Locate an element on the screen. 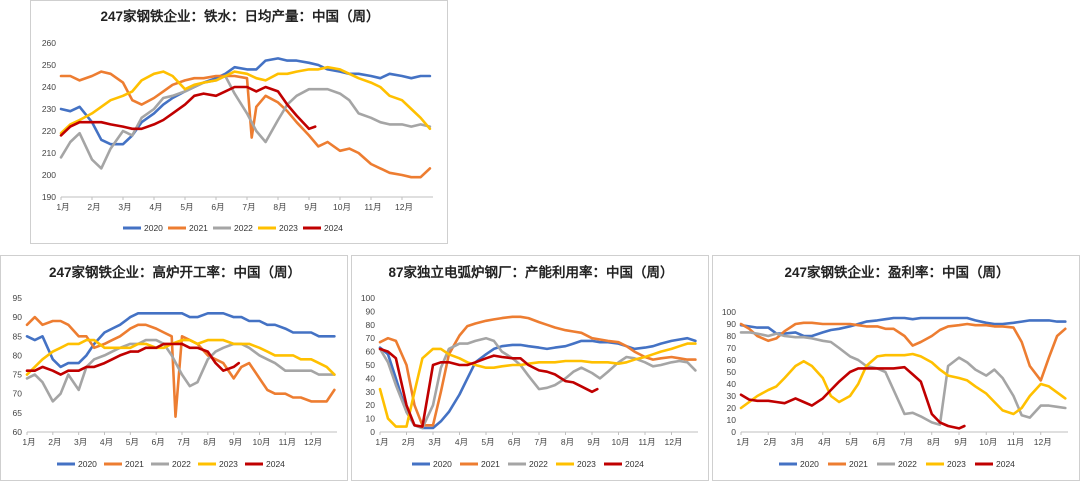 The width and height of the screenshot is (1080, 482). y-tick-label: 210 is located at coordinates (49, 153).